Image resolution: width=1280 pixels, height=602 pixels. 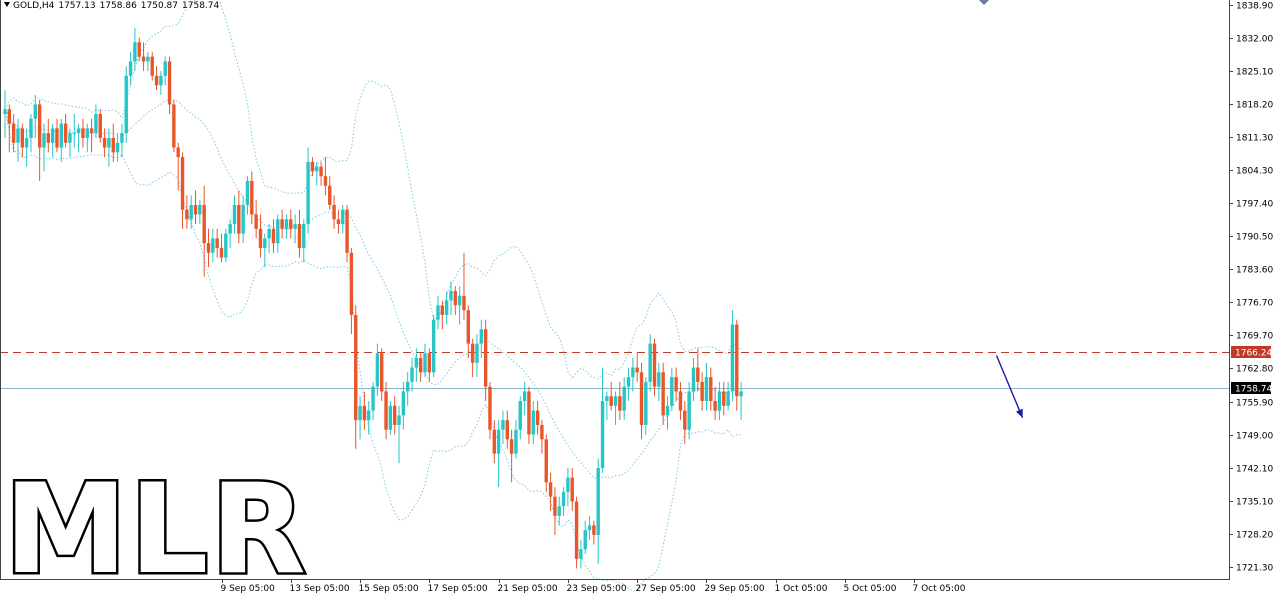 I want to click on y-tick-label: 1838.90, so click(x=1254, y=7).